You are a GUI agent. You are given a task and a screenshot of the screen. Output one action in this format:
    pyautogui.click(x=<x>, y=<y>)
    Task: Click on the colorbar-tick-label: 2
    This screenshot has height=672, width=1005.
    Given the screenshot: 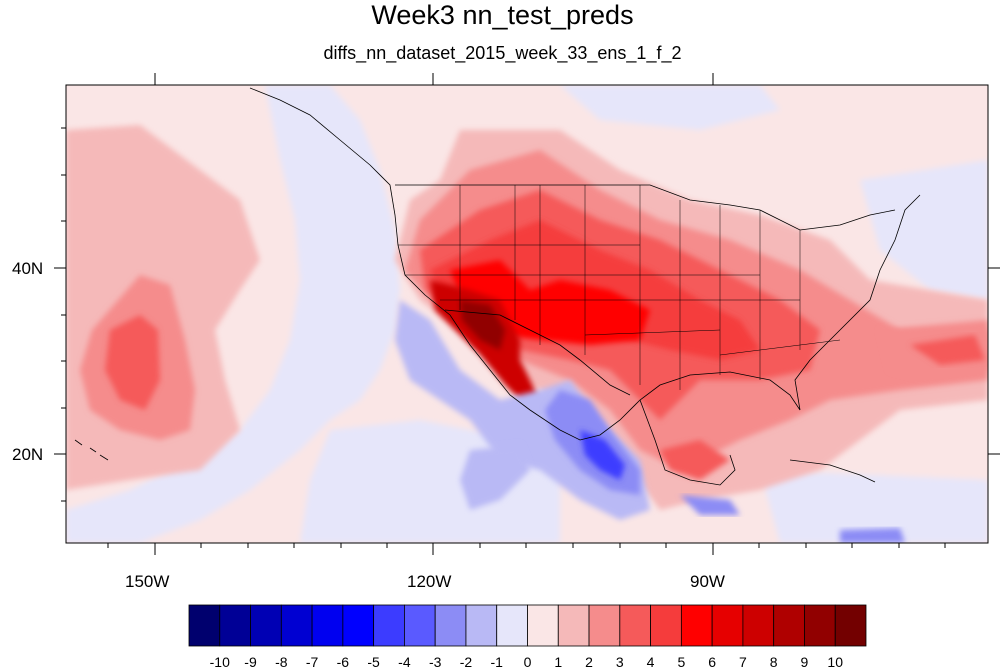 What is the action you would take?
    pyautogui.click(x=589, y=662)
    